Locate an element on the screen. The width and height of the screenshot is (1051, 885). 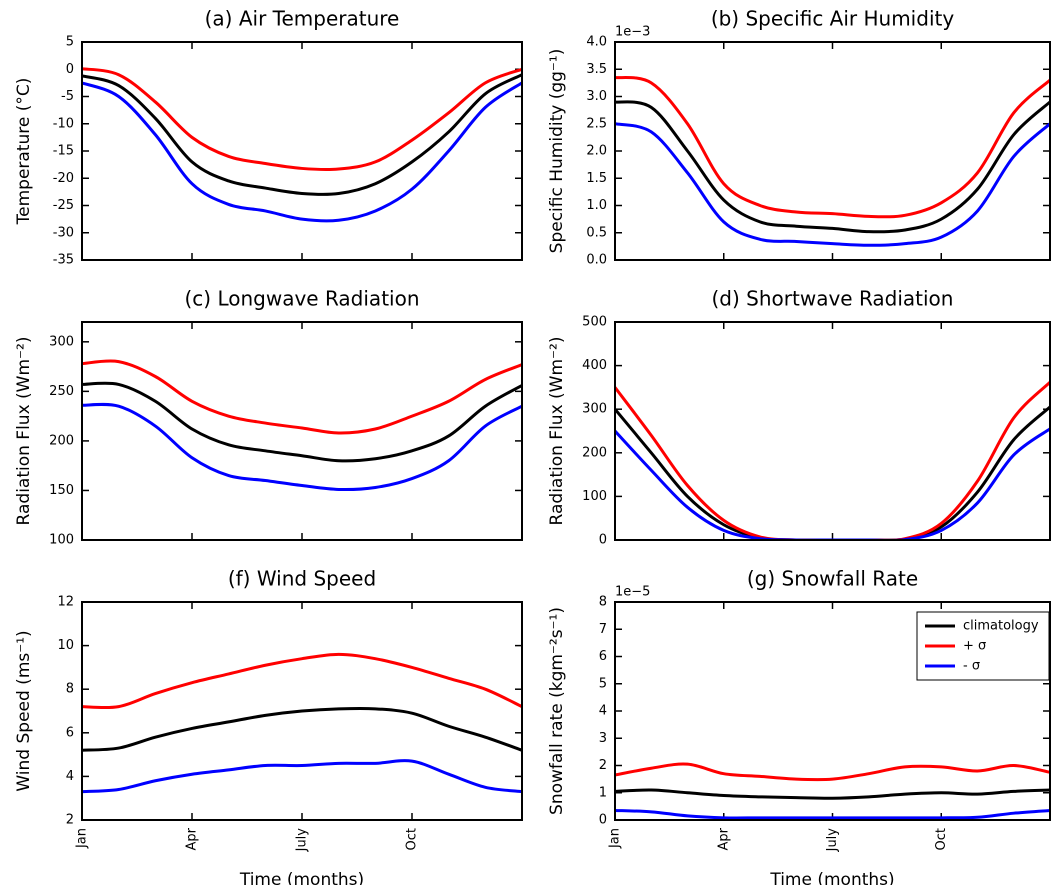
y-tick-label: 2 is located at coordinates (603, 765).